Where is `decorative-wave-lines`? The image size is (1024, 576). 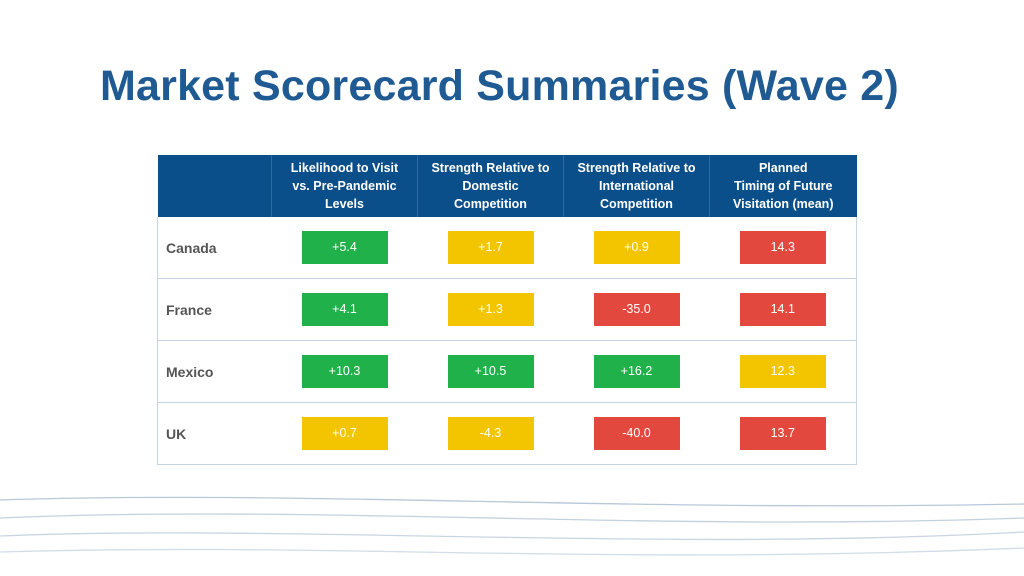 decorative-wave-lines is located at coordinates (512, 526).